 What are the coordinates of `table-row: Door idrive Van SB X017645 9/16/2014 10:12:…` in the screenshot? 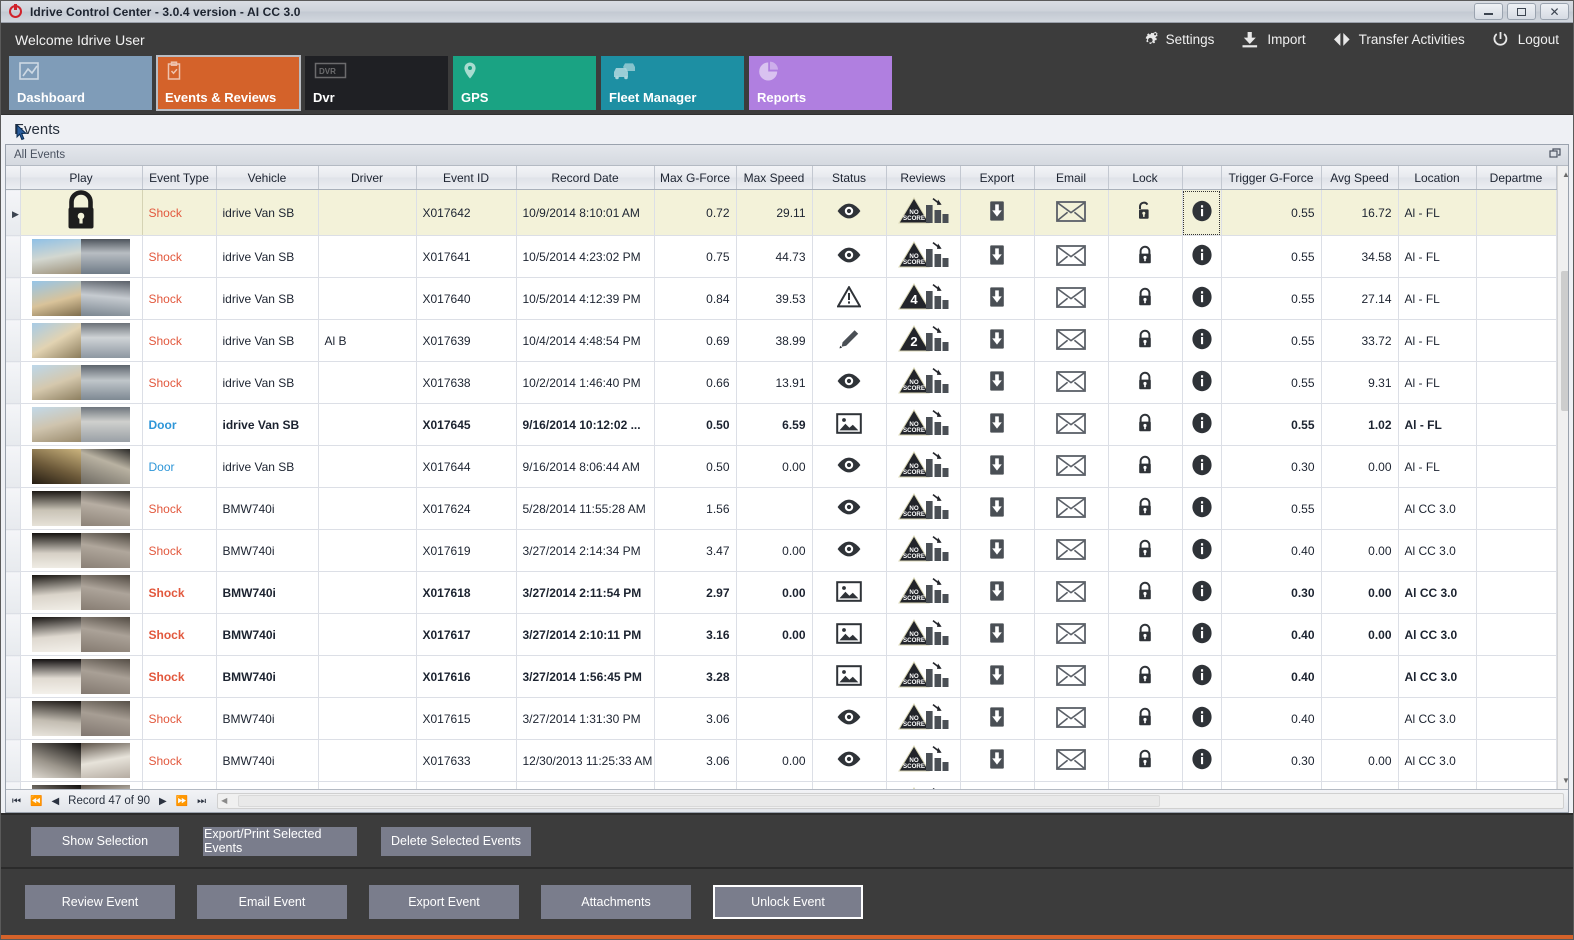 It's located at (781, 424).